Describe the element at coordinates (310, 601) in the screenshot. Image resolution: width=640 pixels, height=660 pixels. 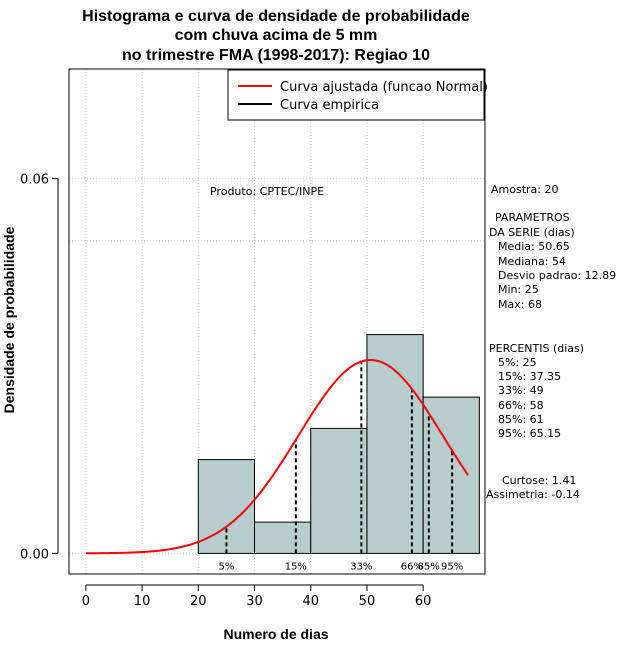
I see `x-tick-label: 40` at that location.